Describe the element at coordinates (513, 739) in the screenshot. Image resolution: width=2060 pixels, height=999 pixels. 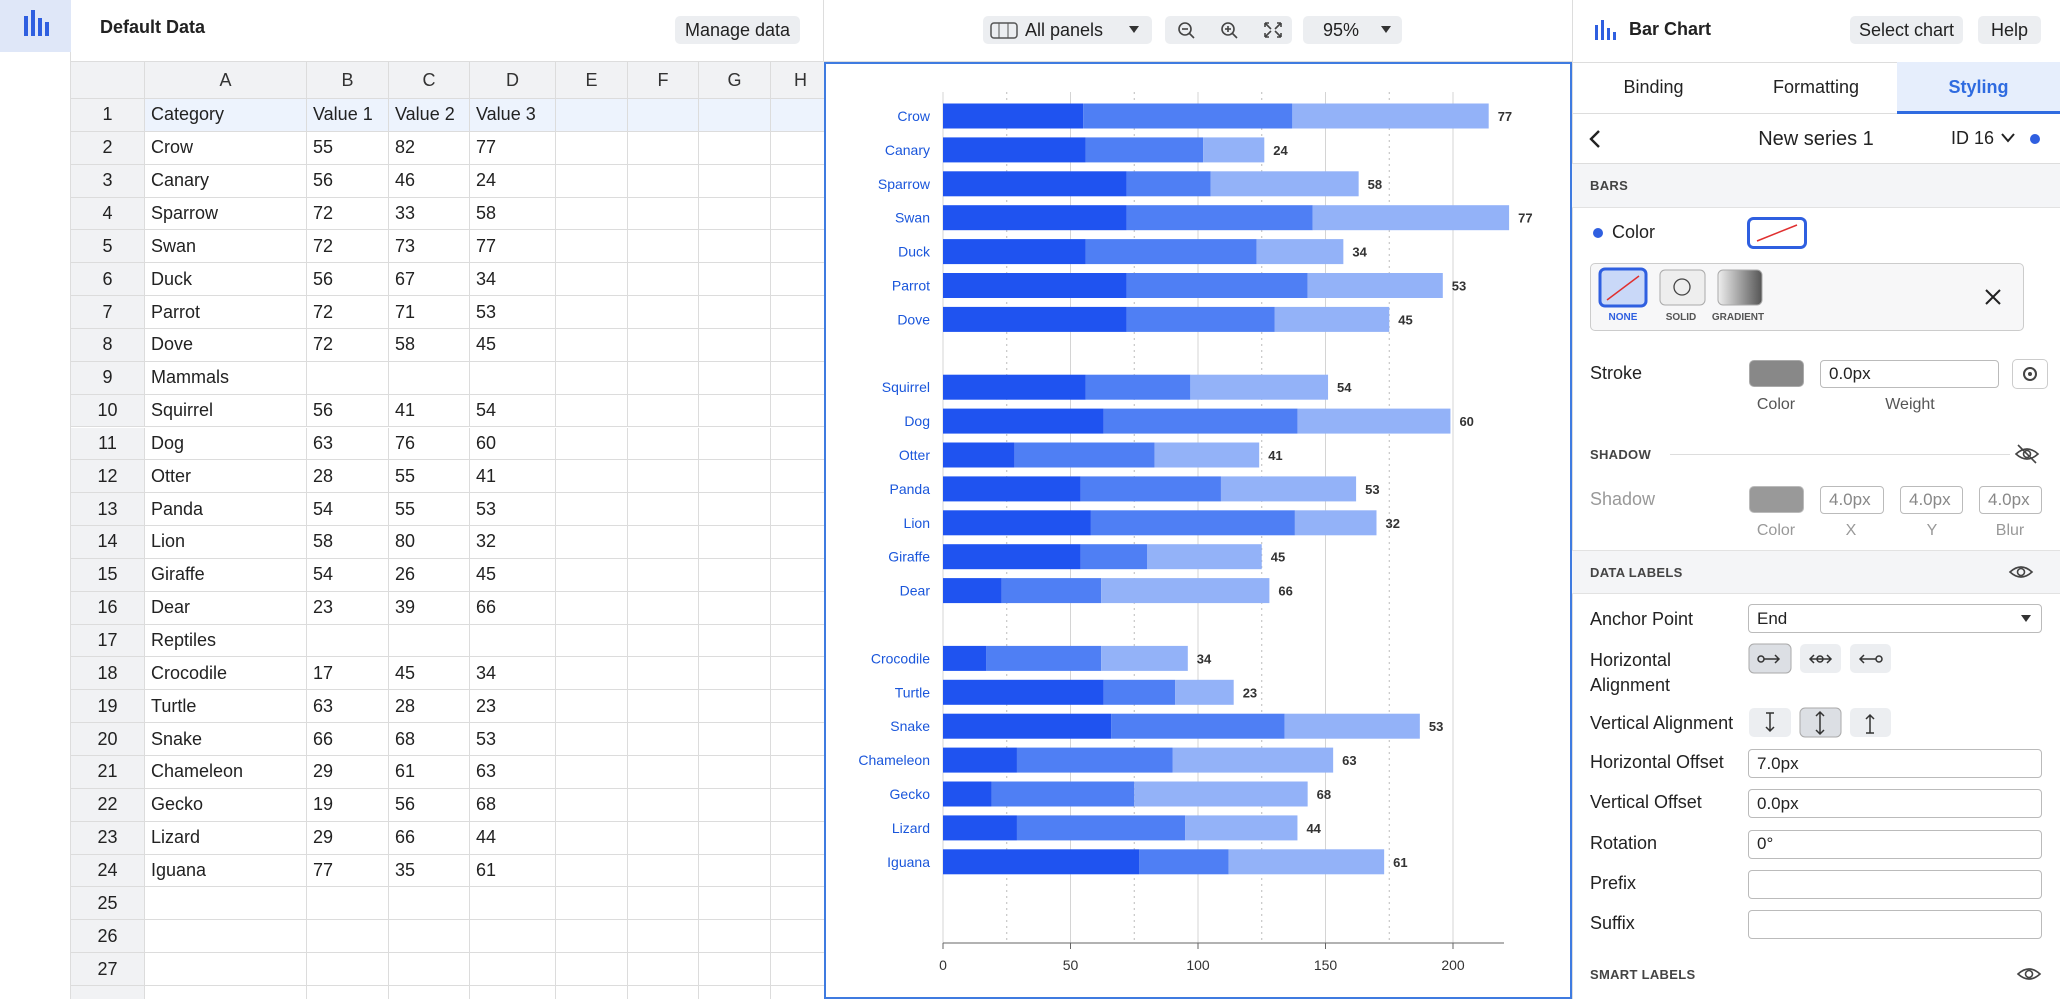
I see `cell: 53` at that location.